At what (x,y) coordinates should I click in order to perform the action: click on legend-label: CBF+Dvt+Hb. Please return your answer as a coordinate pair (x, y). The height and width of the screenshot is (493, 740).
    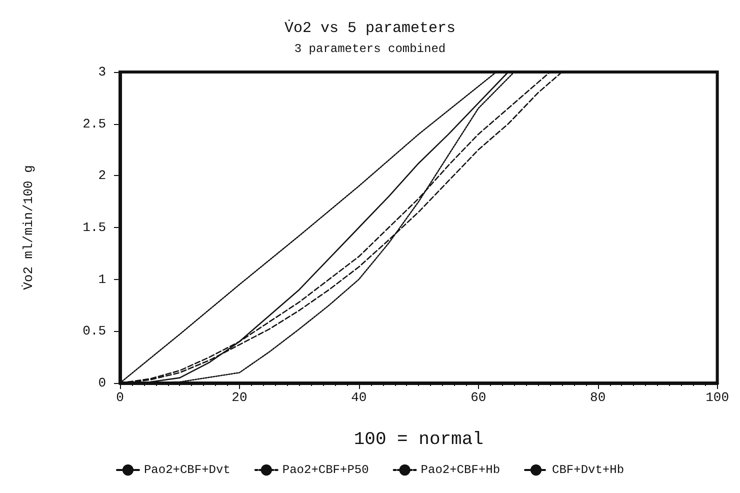
    Looking at the image, I should click on (588, 470).